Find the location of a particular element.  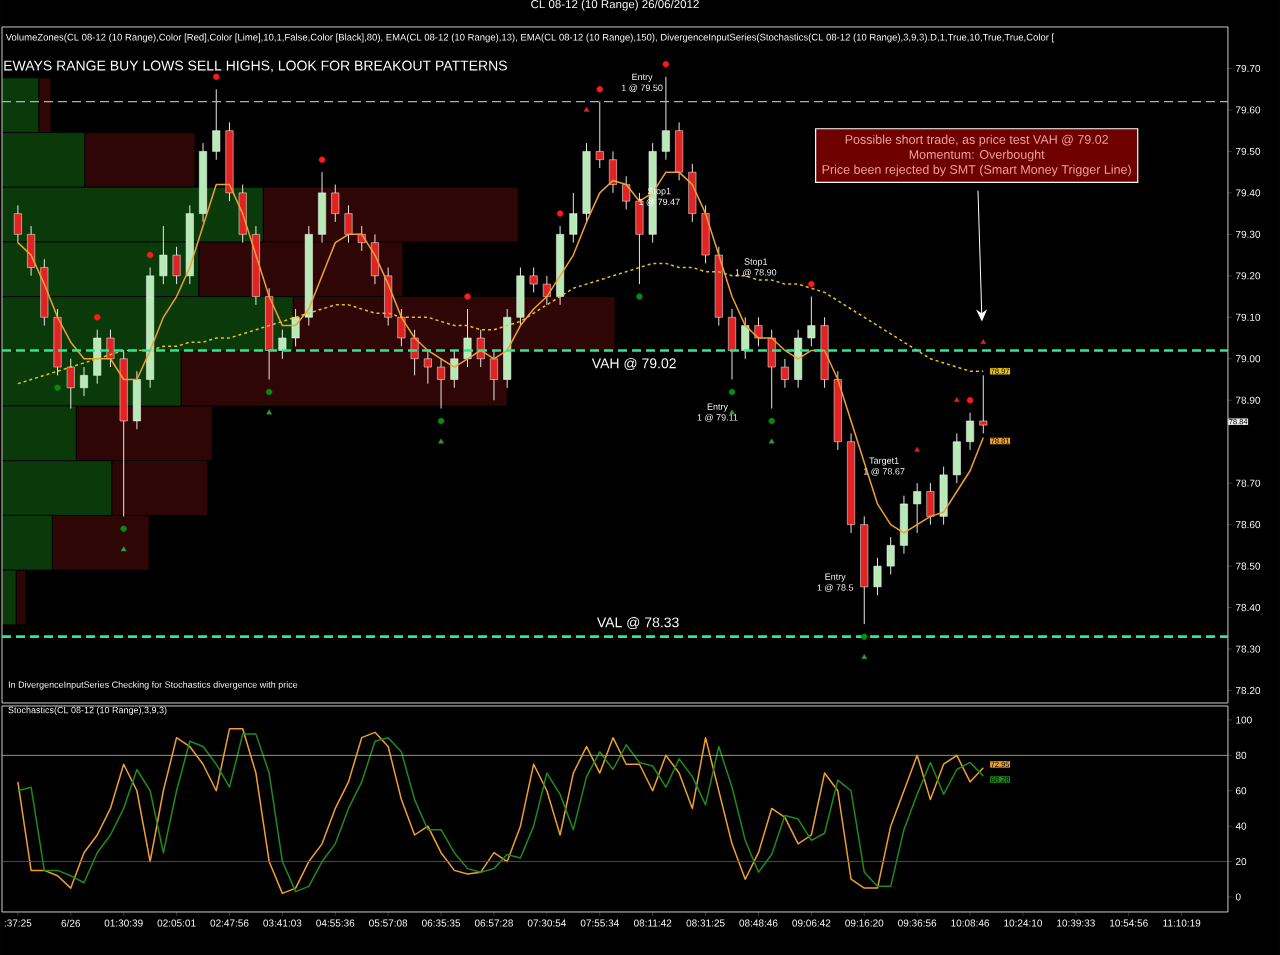

x-tick-label: 08:48:46 is located at coordinates (758, 923).